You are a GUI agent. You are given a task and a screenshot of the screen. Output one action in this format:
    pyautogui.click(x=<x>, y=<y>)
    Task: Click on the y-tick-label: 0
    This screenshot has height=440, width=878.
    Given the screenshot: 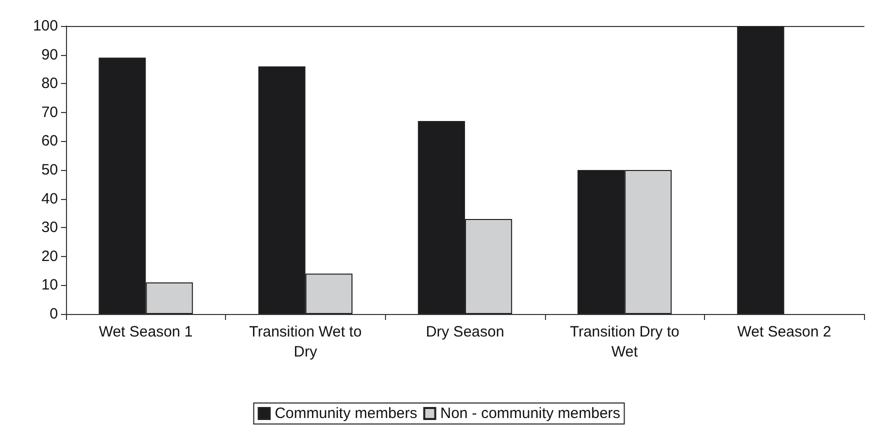 What is the action you would take?
    pyautogui.click(x=54, y=314)
    